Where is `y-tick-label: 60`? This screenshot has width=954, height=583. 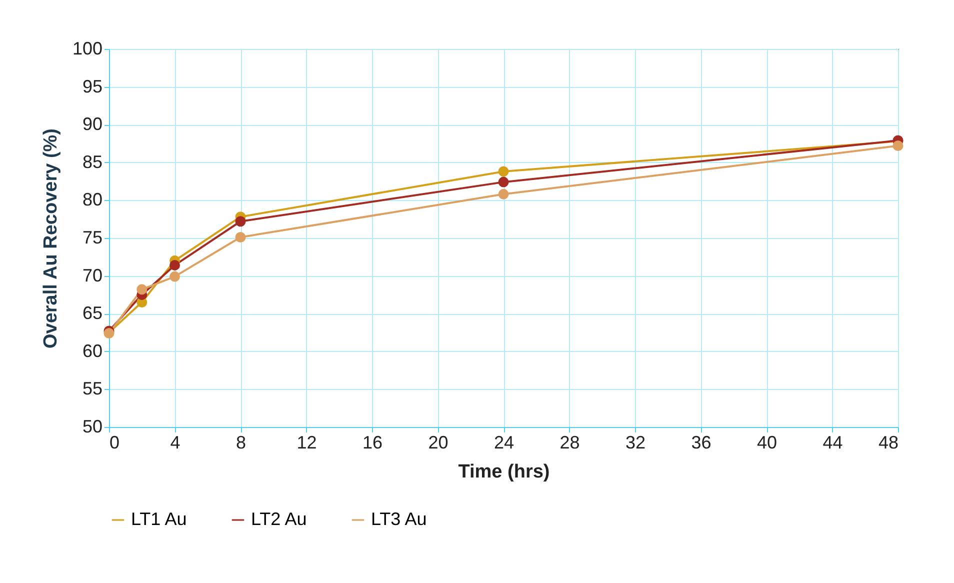
y-tick-label: 60 is located at coordinates (92, 350).